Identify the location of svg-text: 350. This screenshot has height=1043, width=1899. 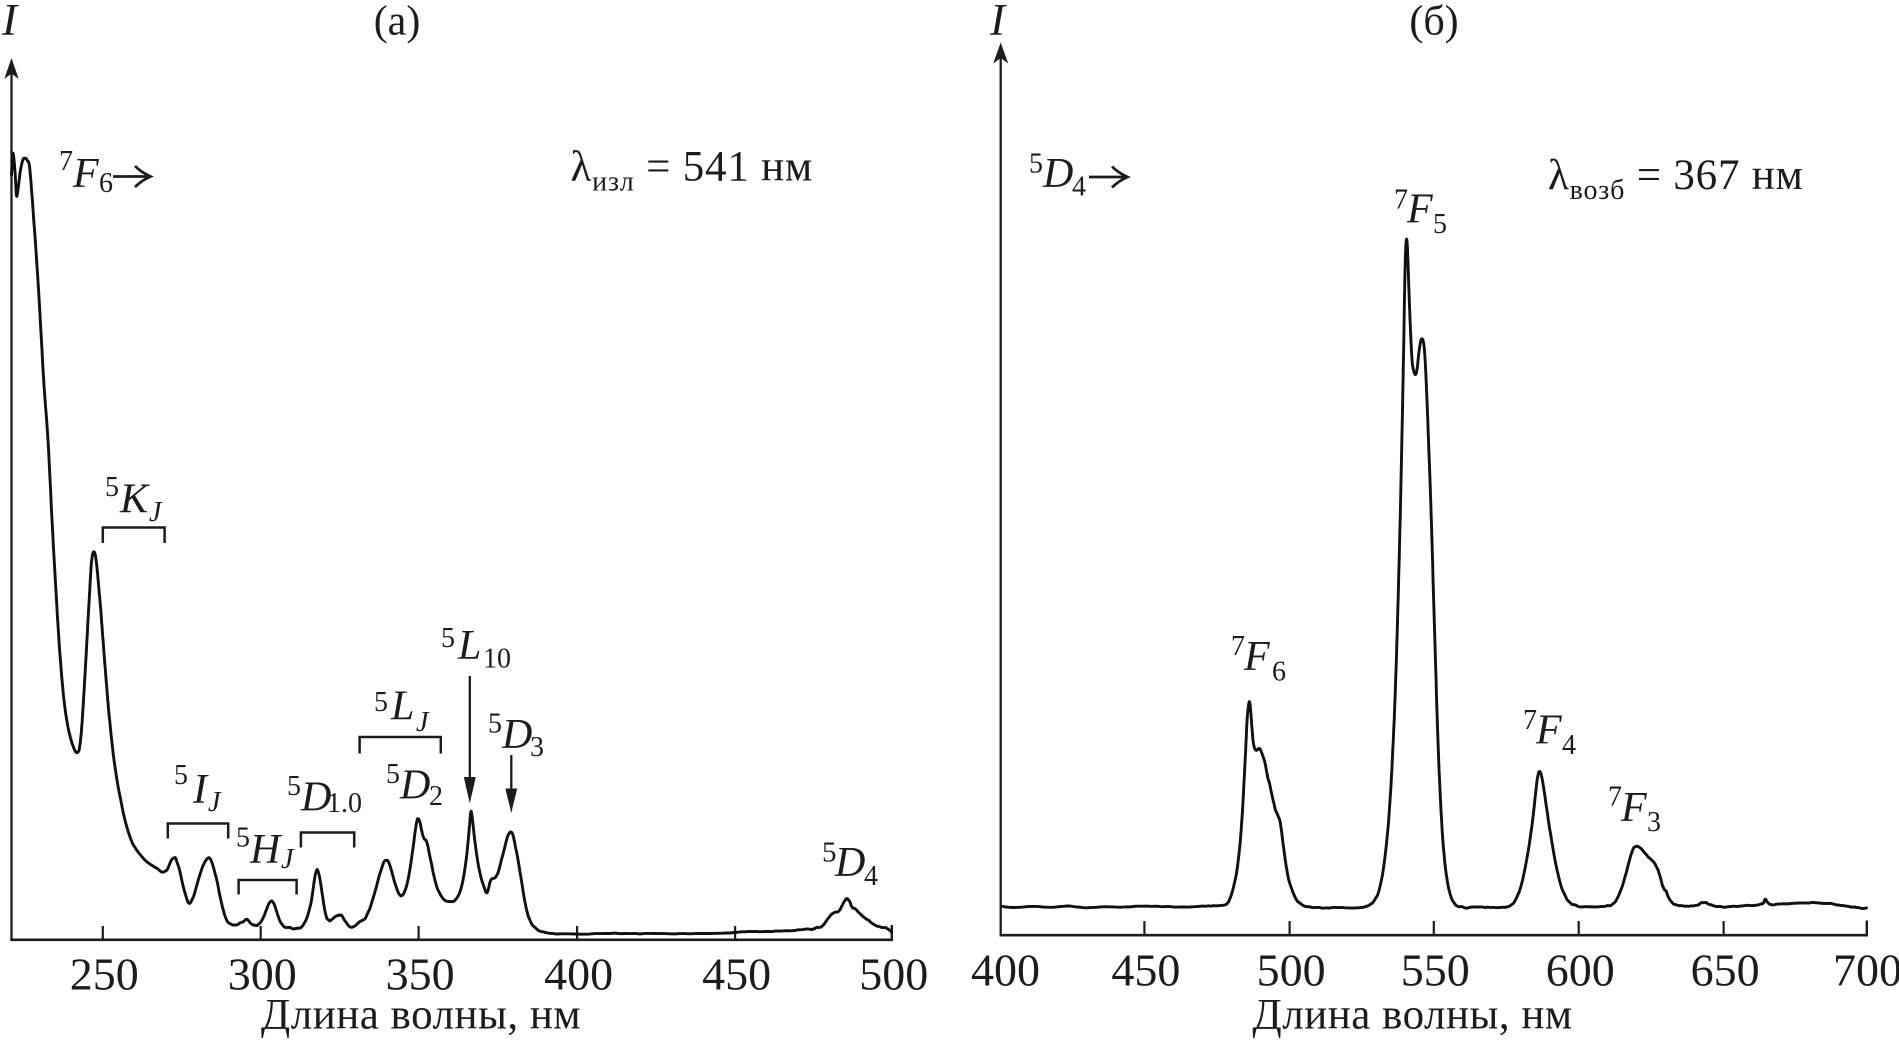
(420, 974).